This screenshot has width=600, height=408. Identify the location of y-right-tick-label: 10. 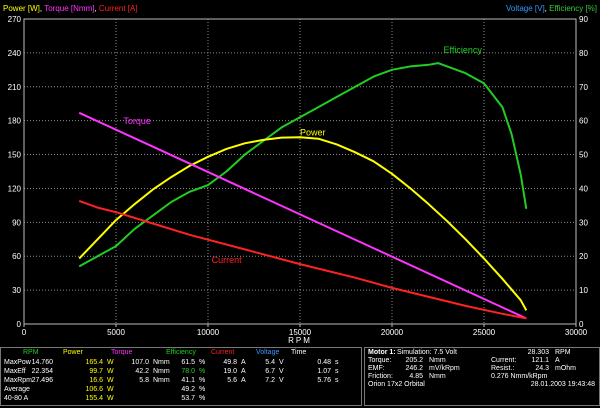
(583, 290).